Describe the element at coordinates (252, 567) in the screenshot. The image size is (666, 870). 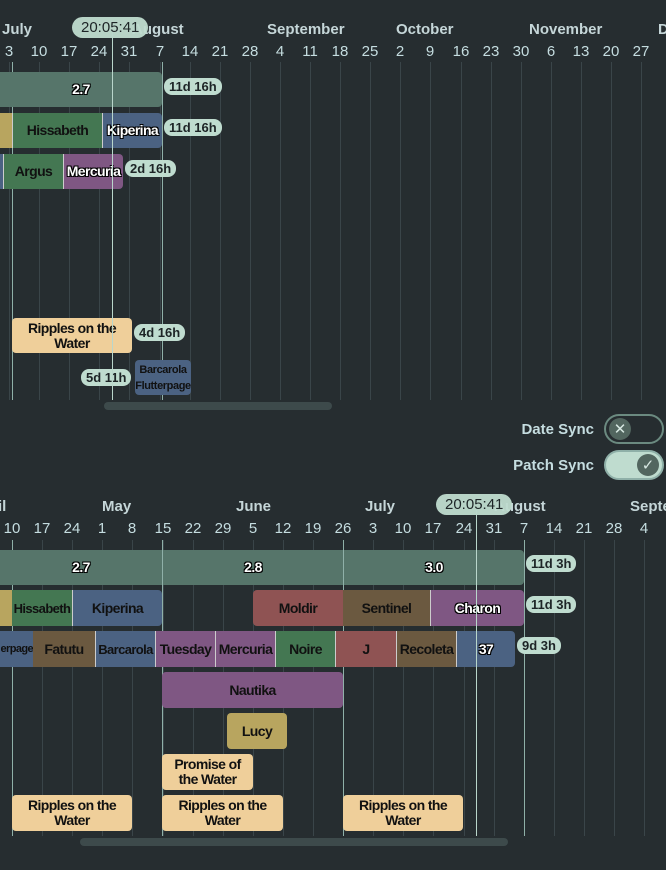
I see `patch-bar: 2.8` at that location.